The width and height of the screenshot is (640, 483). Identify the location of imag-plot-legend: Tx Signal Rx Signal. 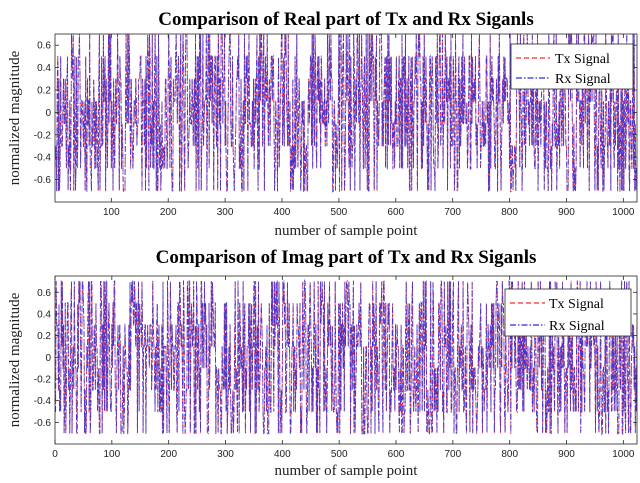
(568, 312).